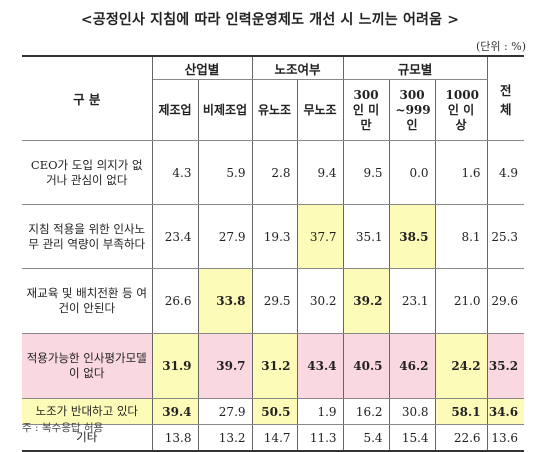 The image size is (540, 452). Describe the element at coordinates (225, 172) in the screenshot. I see `cell-value: 5.9` at that location.